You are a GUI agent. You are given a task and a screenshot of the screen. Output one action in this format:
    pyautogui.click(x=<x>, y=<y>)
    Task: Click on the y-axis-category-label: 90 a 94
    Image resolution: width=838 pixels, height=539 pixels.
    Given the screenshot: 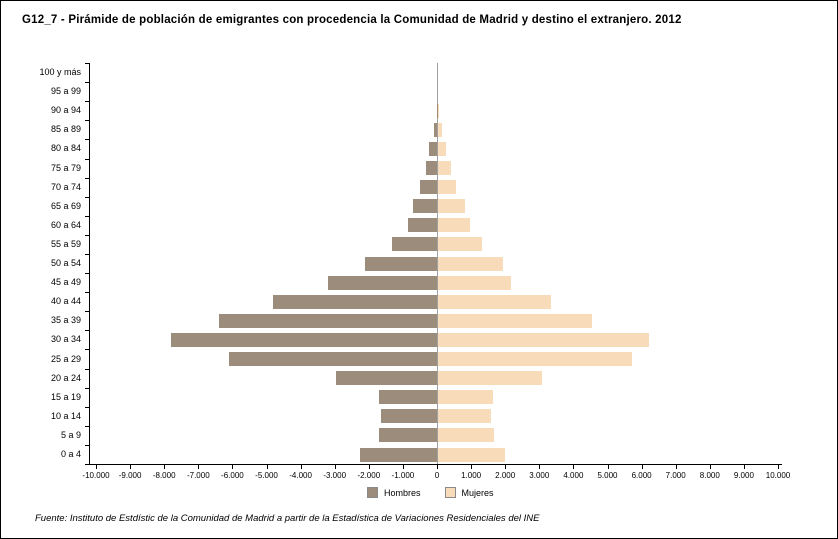 What is the action you would take?
    pyautogui.click(x=65, y=110)
    